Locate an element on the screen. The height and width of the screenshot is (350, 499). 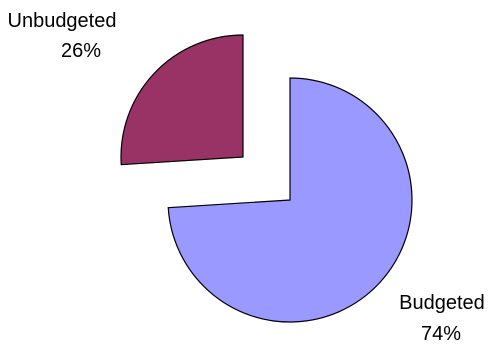
label-unbudgeted-name: Unbudgeted is located at coordinates (62, 21).